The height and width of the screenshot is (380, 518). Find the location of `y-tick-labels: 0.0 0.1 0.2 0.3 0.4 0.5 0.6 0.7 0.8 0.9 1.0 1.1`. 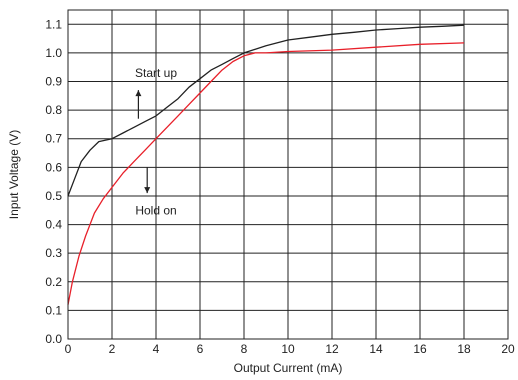

y-tick-labels: 0.0 0.1 0.2 0.3 0.4 0.5 0.6 0.7 0.8 0.9 1.0 1.1 is located at coordinates (53, 181).